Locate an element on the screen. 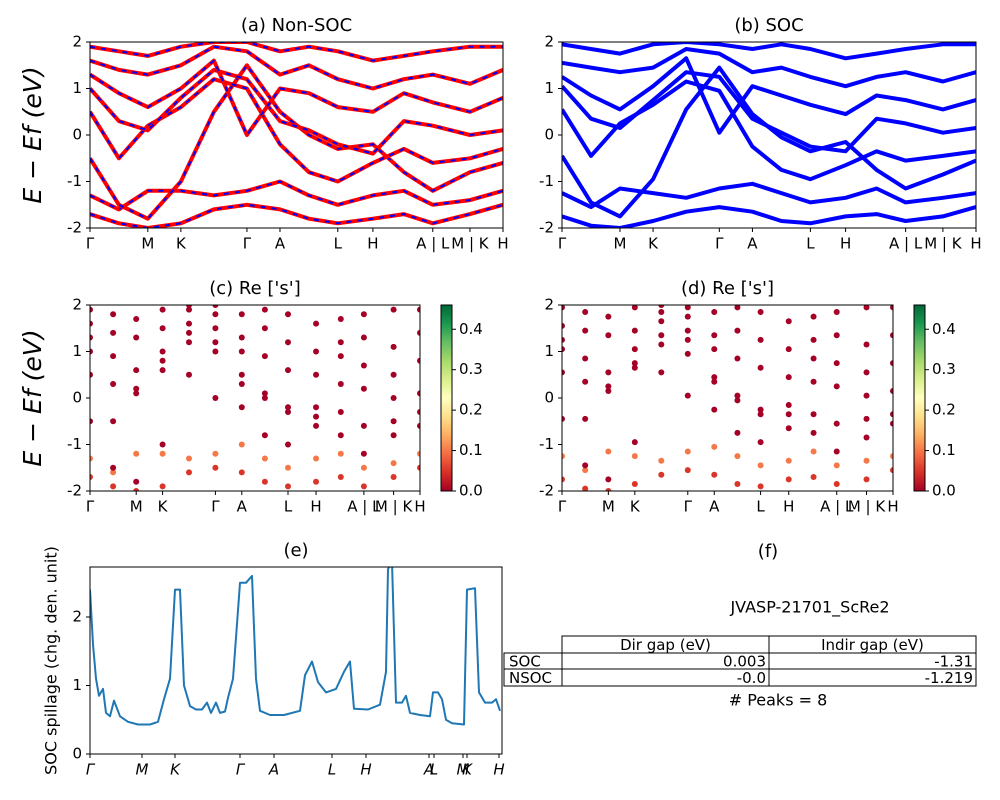 The width and height of the screenshot is (1000, 800). table-value: -1.31 is located at coordinates (953, 662).